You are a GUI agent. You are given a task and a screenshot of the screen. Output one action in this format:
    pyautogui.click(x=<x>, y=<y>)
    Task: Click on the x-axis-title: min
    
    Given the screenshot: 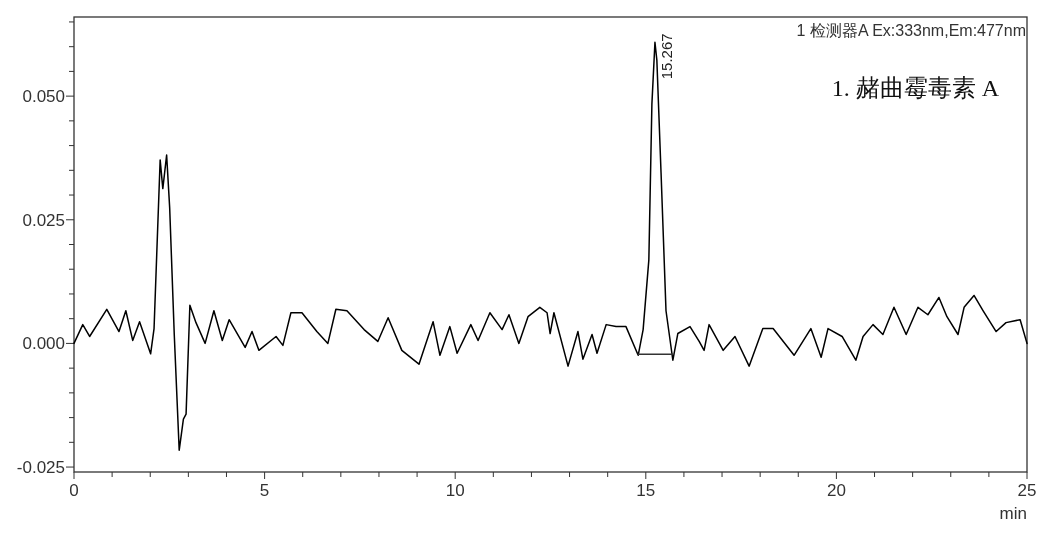 What is the action you would take?
    pyautogui.click(x=1013, y=513)
    